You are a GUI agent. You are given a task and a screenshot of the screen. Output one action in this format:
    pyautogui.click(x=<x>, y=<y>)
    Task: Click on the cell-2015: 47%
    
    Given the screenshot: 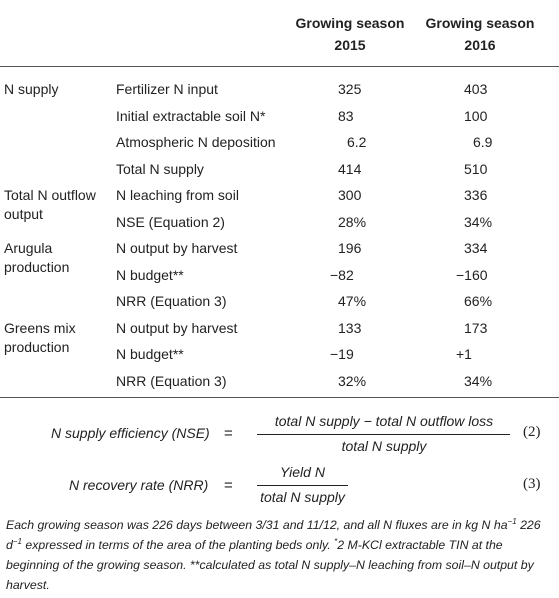 What is the action you would take?
    pyautogui.click(x=352, y=301)
    